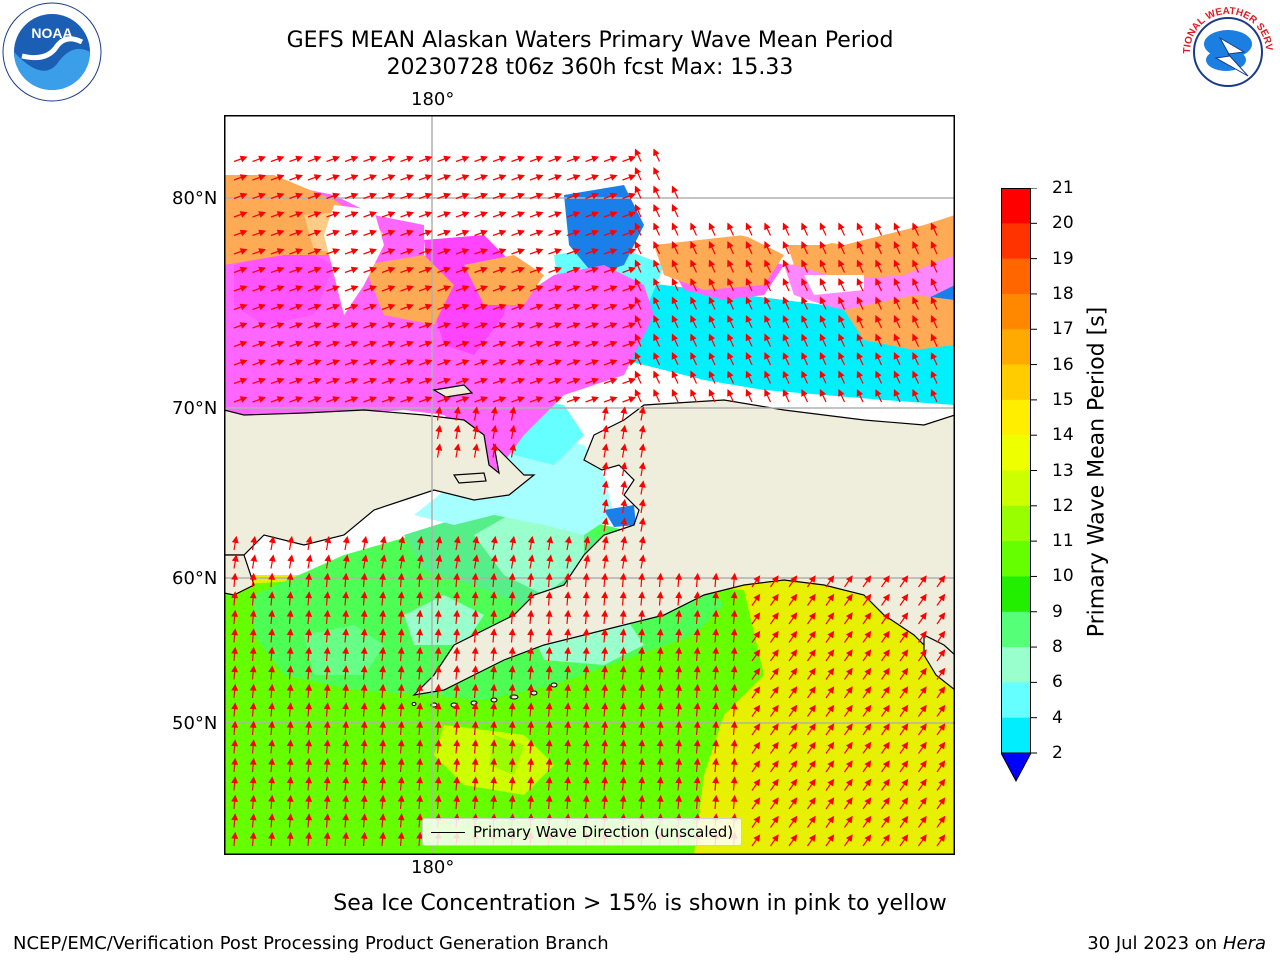  What do you see at coordinates (433, 867) in the screenshot?
I see `lon-label-bottom: 180°` at bounding box center [433, 867].